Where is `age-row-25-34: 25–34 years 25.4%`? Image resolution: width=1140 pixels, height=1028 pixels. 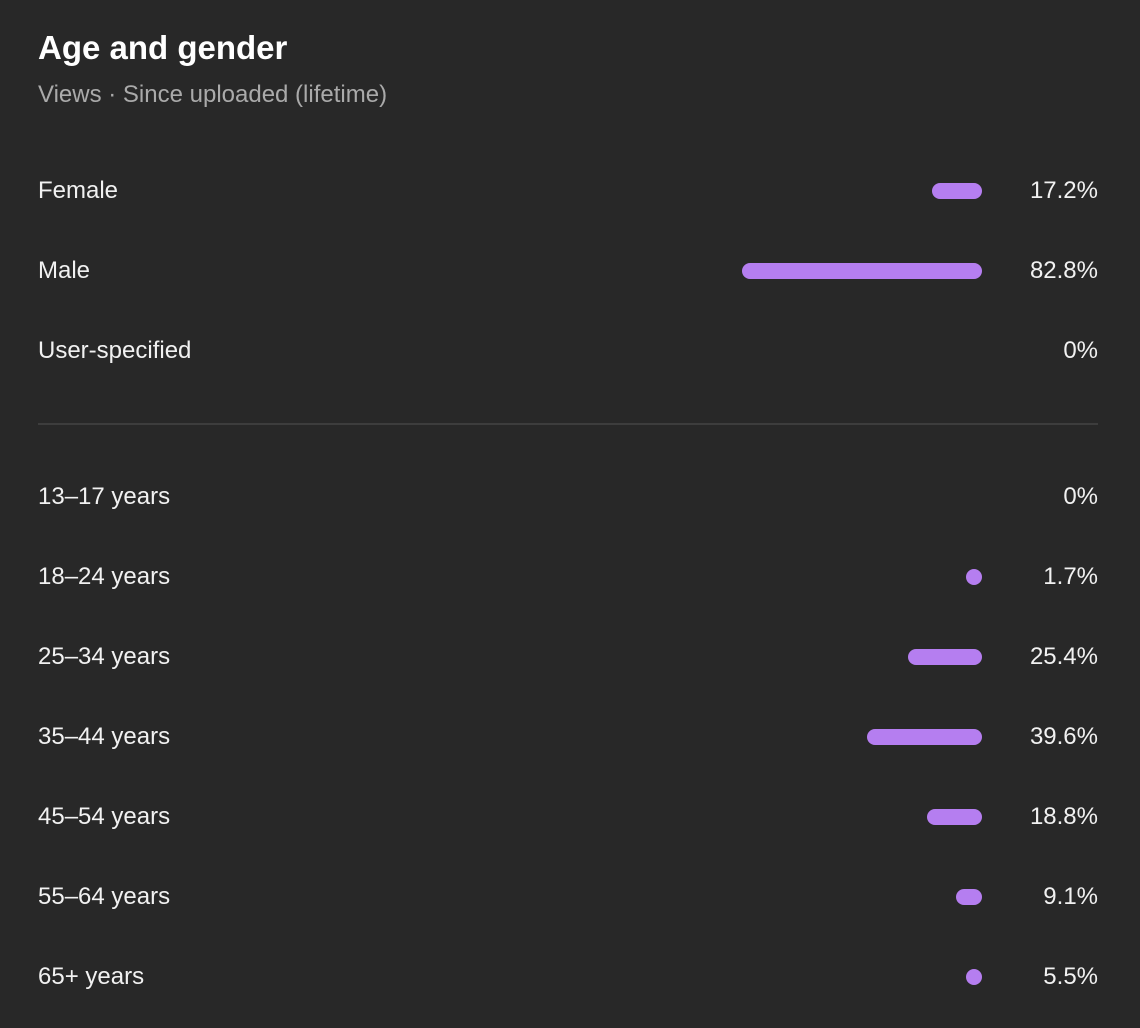 age-row-25-34: 25–34 years 25.4% is located at coordinates (568, 658).